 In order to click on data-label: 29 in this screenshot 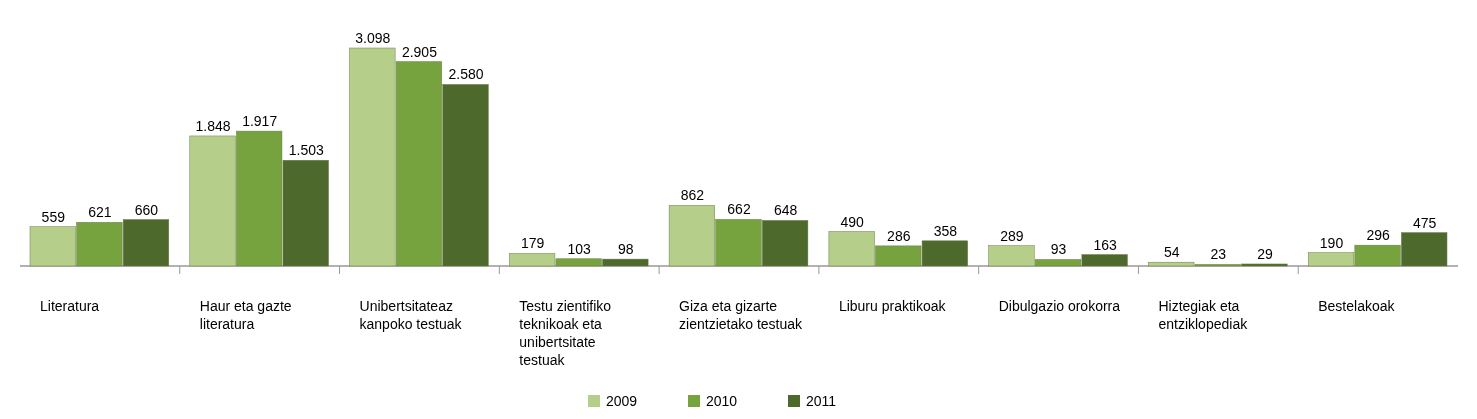, I will do `click(1265, 253)`.